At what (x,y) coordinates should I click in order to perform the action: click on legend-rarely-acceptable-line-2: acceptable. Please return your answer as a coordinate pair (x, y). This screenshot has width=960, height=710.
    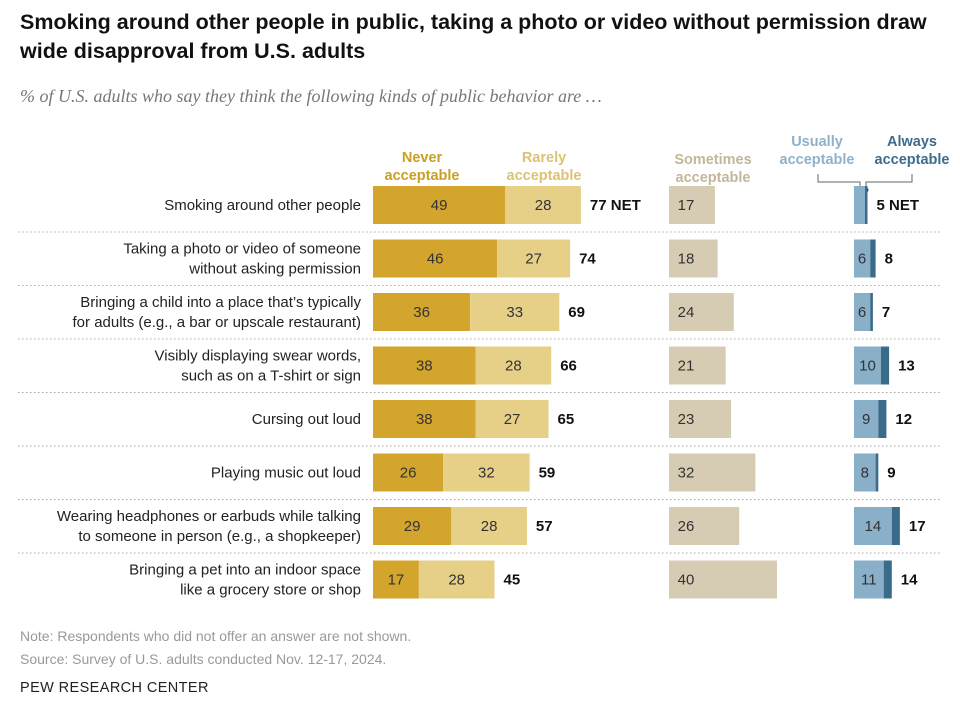
    Looking at the image, I should click on (544, 176).